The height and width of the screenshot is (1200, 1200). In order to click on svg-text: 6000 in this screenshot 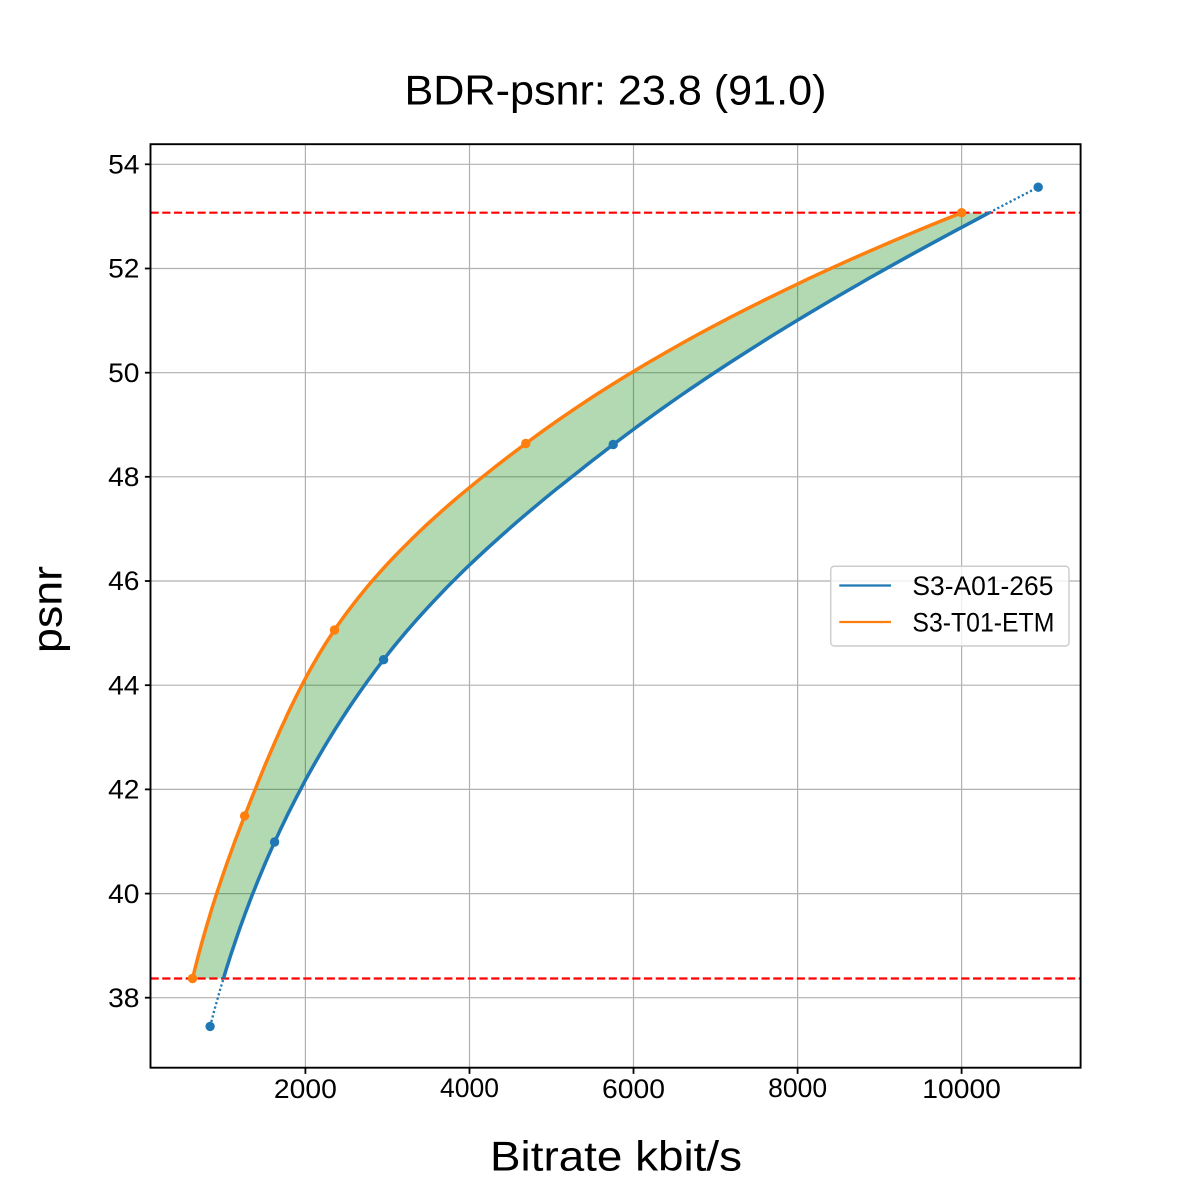, I will do `click(633, 1089)`.